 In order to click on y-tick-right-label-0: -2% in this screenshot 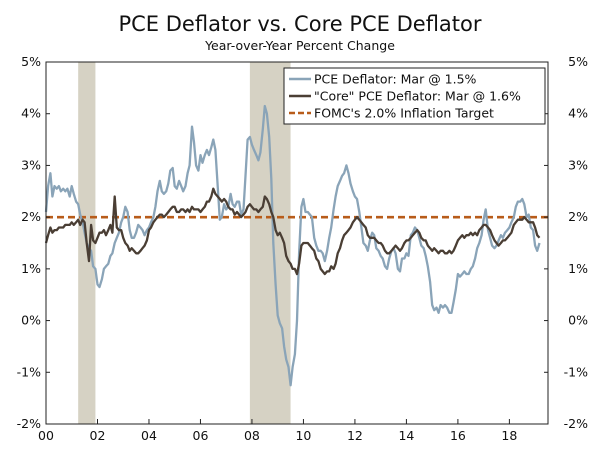, I will do `click(576, 423)`.